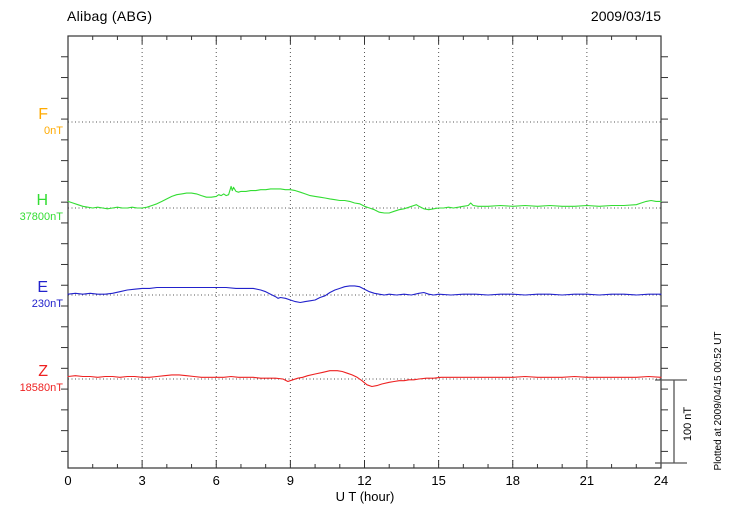 This screenshot has width=730, height=520. I want to click on scale-bar-label: 100 nT, so click(688, 424).